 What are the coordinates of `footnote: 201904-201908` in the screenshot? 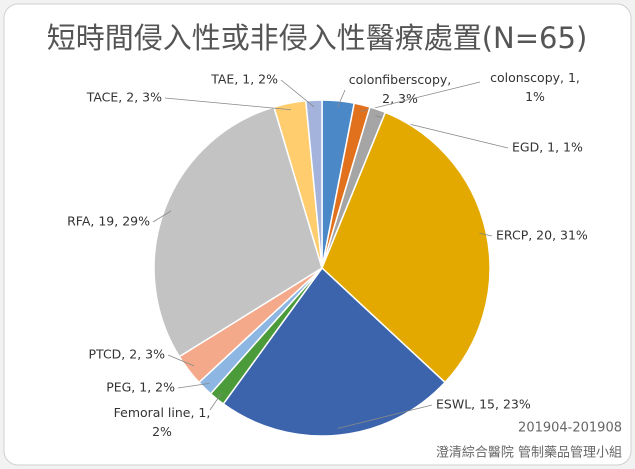 It's located at (570, 428).